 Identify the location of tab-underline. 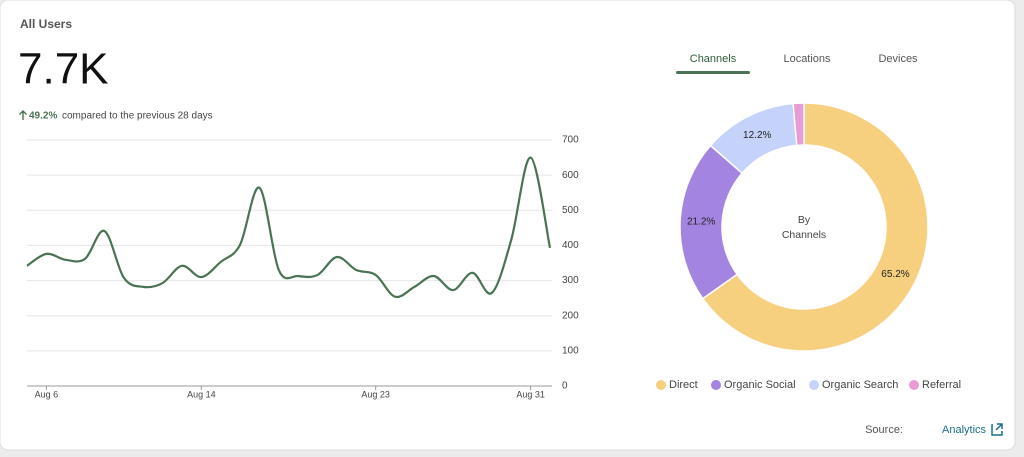
(713, 72).